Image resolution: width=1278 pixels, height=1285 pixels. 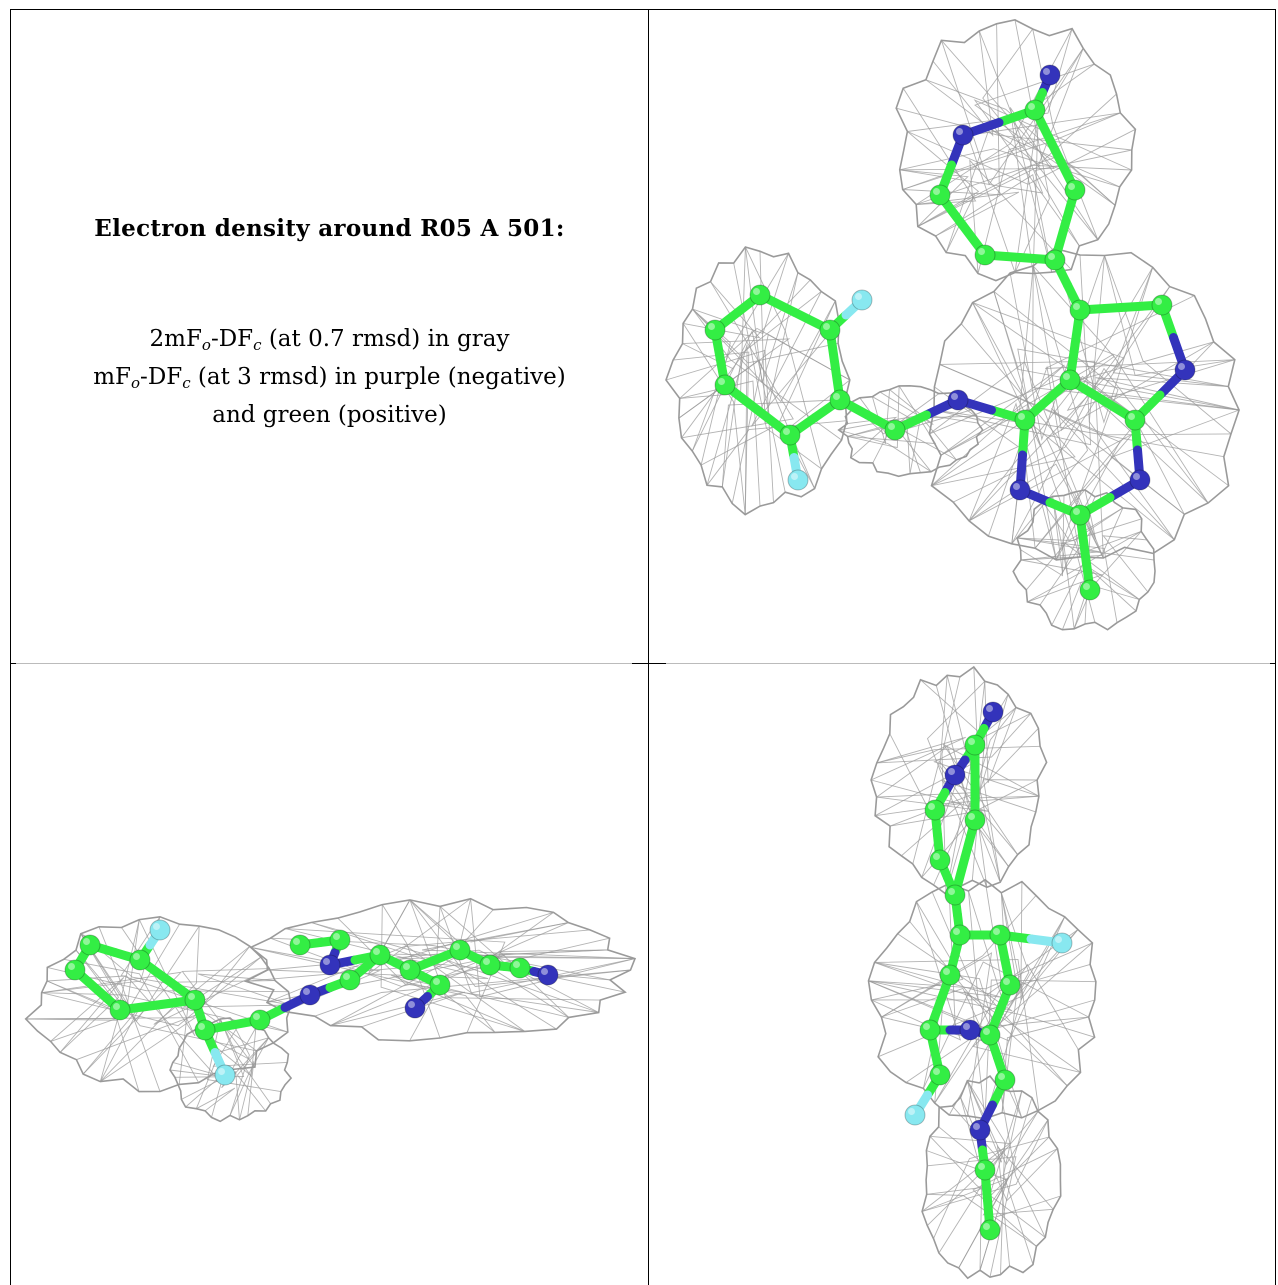 I want to click on molecule-view-bottom-left, so click(x=330, y=1010).